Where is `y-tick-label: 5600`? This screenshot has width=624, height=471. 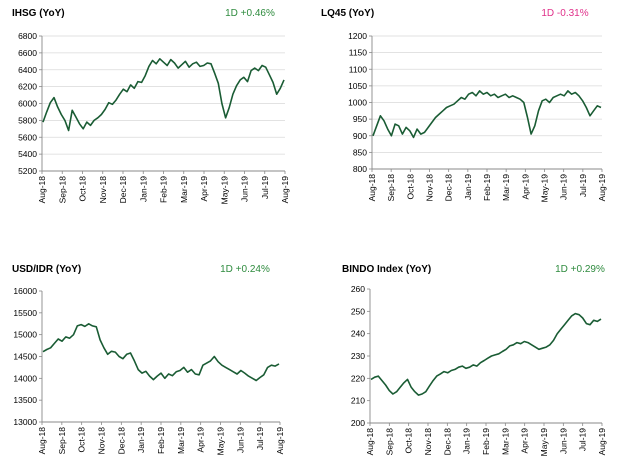 y-tick-label: 5600 is located at coordinates (27, 137).